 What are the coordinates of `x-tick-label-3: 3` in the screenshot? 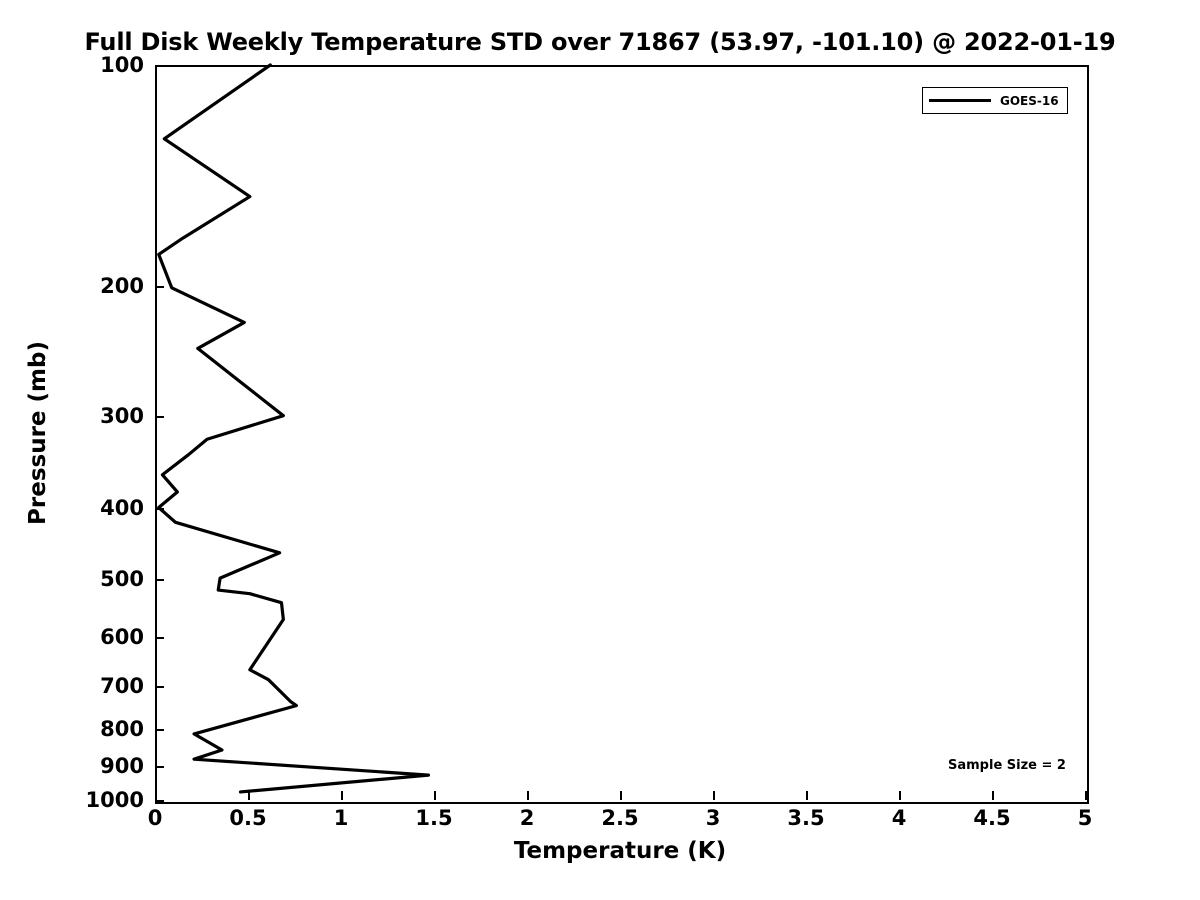 It's located at (713, 818).